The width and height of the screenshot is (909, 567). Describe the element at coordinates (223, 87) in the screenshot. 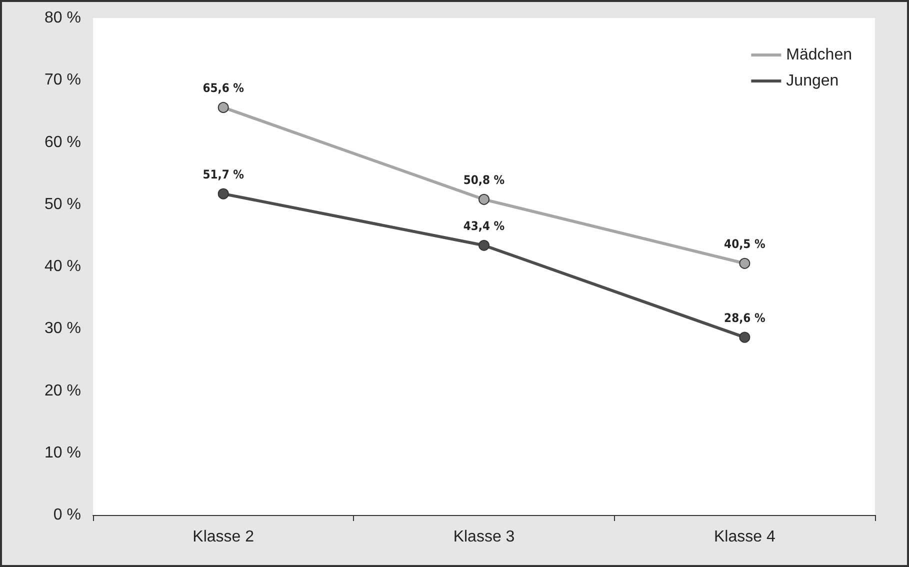

I see `data-label: 65,6 %` at that location.